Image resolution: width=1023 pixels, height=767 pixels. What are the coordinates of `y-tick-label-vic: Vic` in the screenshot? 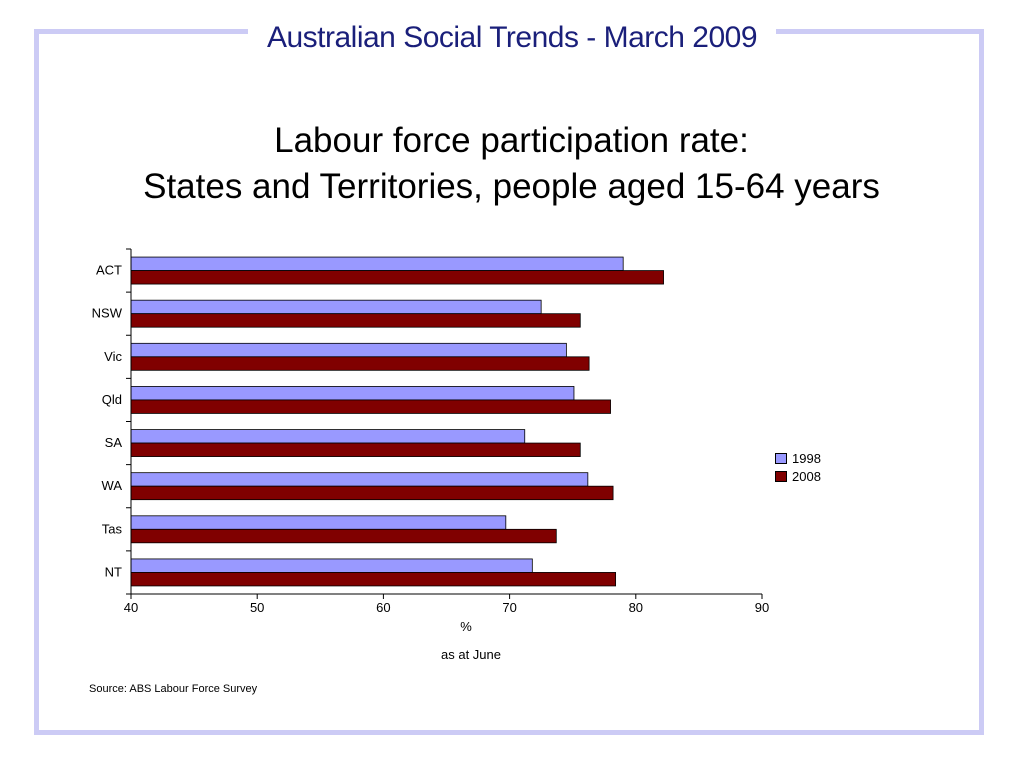 It's located at (113, 356).